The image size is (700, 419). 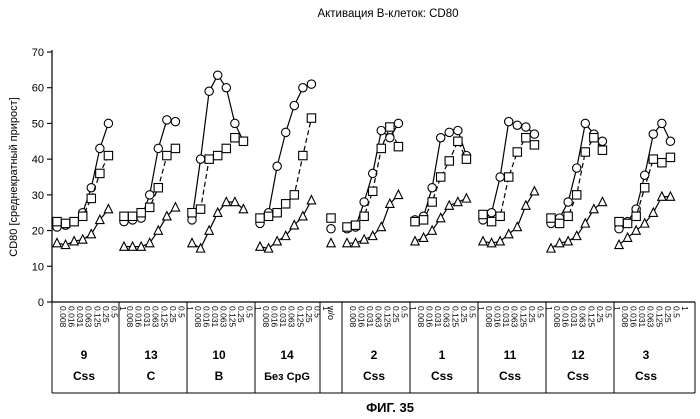 What do you see at coordinates (287, 355) in the screenshot?
I see `group-number: 14` at bounding box center [287, 355].